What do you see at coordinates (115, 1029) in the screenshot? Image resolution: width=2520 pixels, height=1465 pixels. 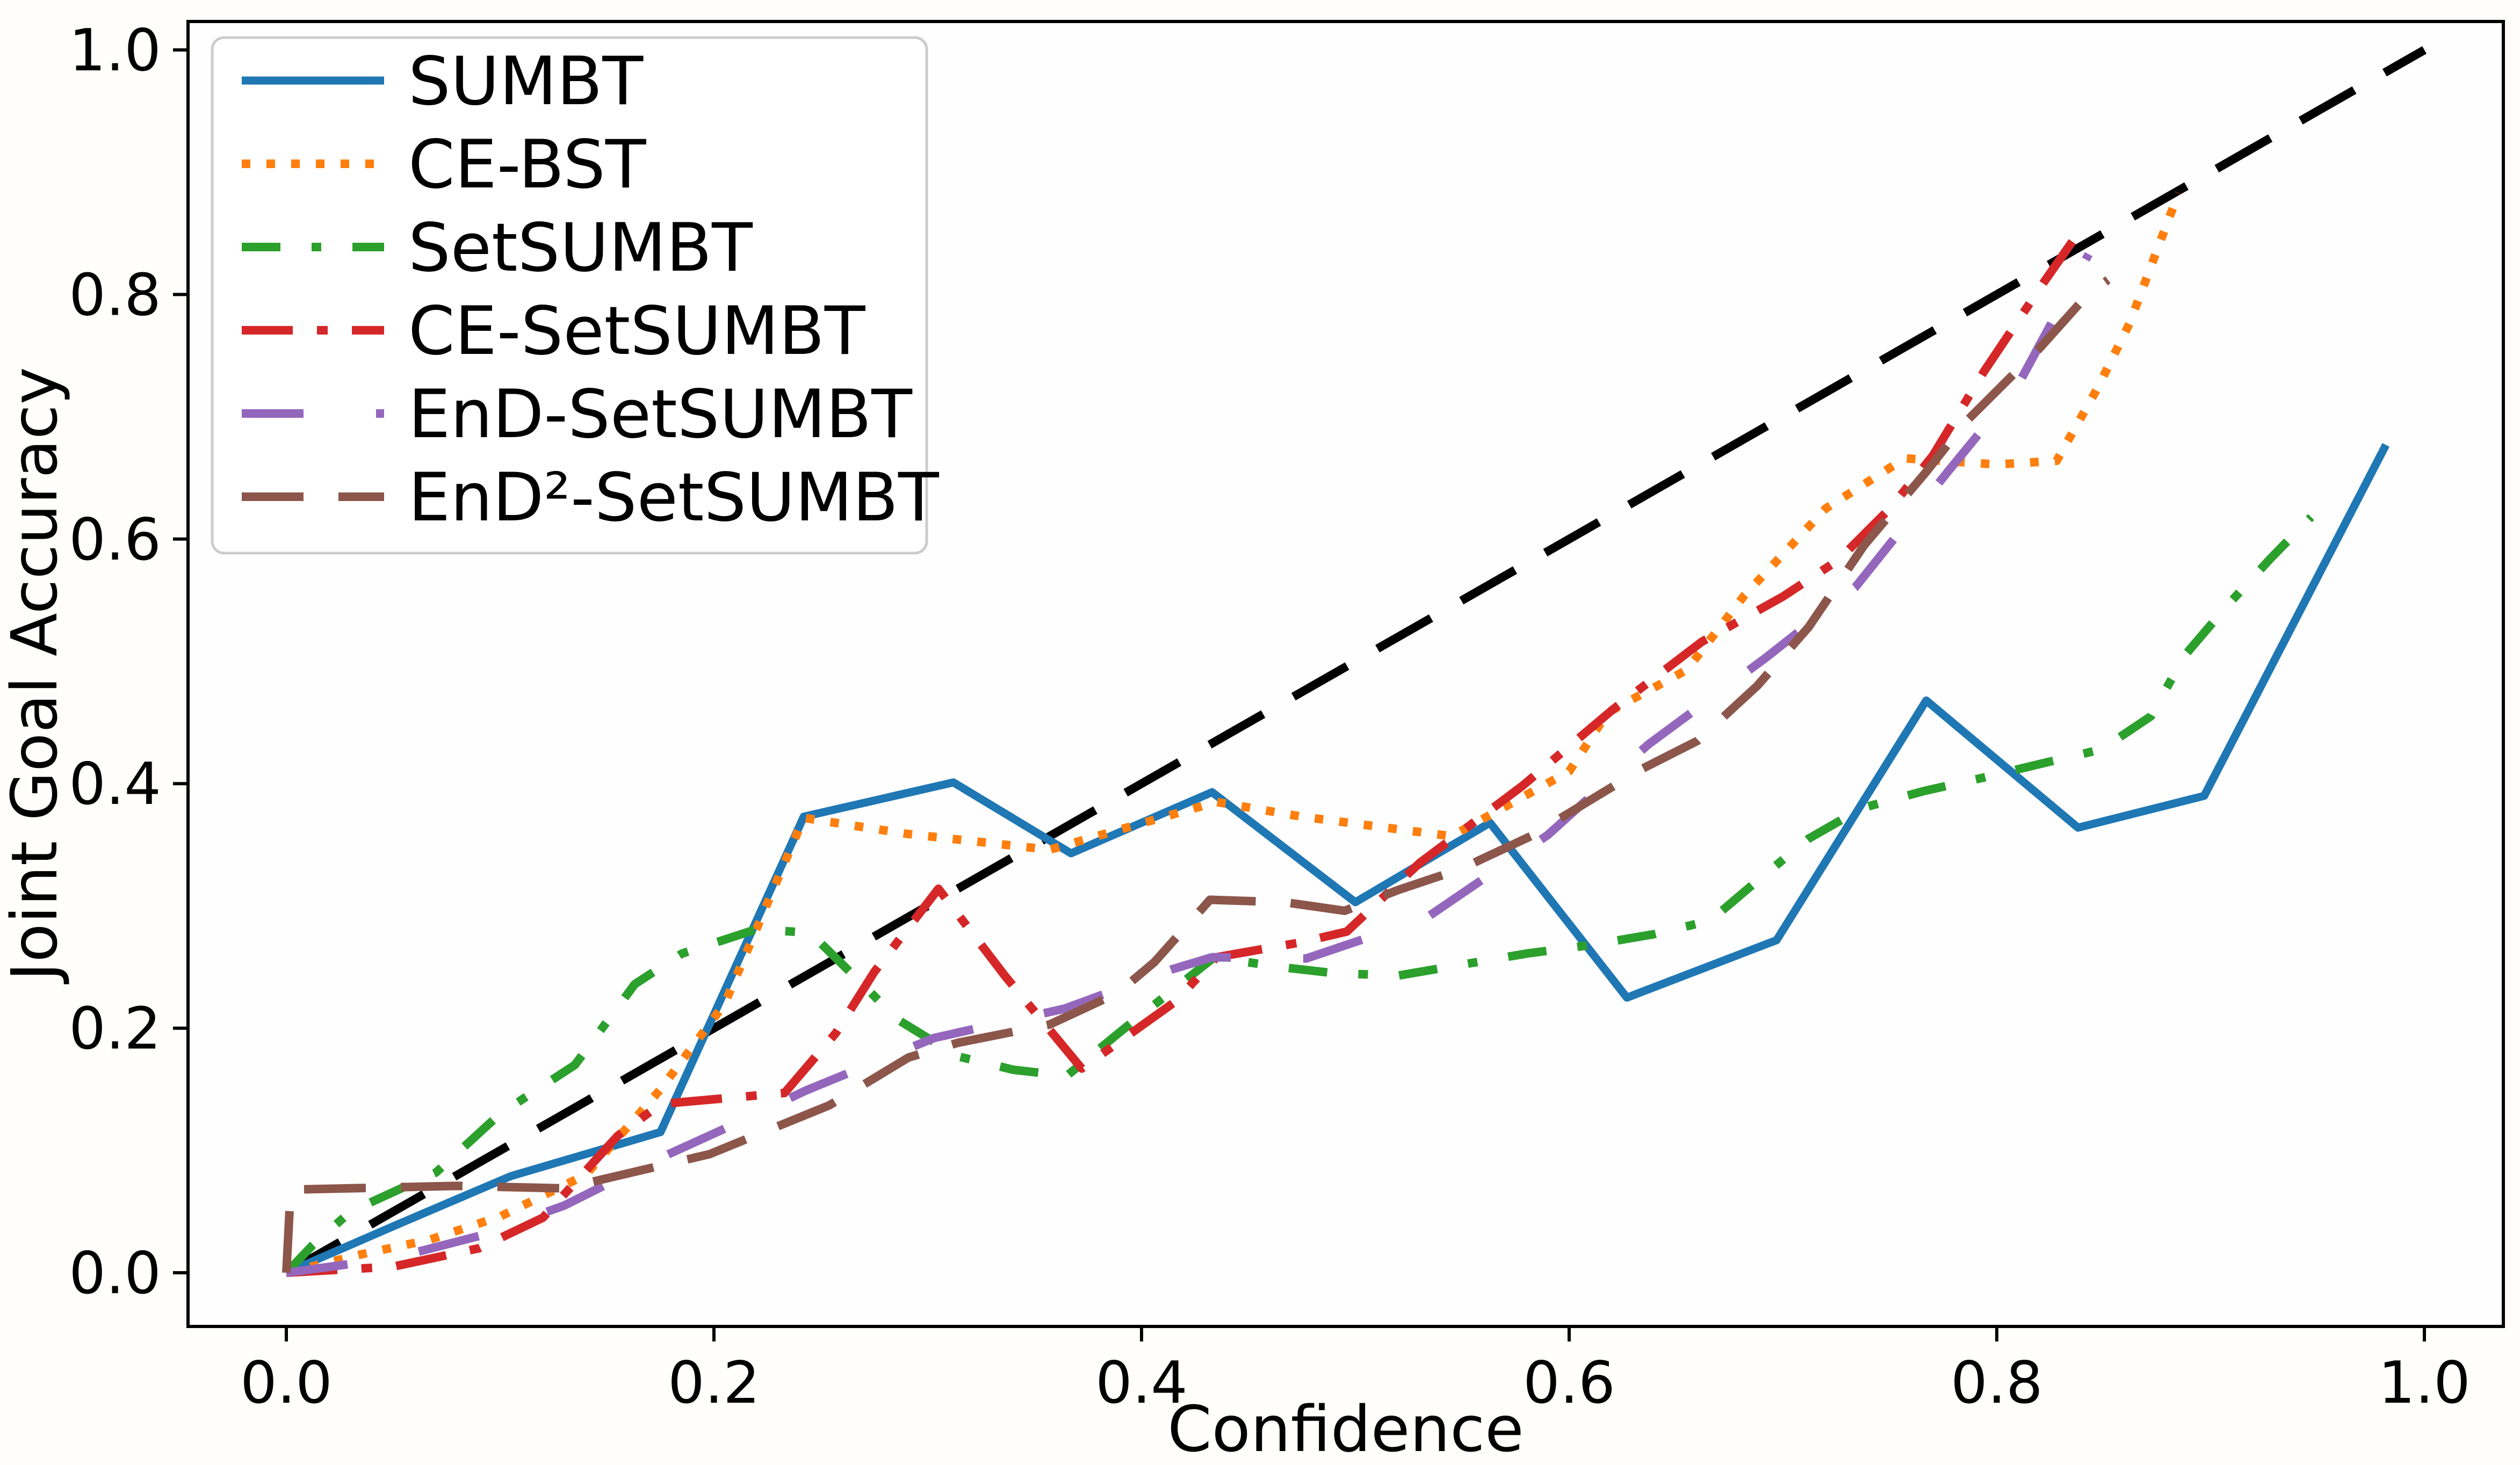 I see `y-tick-label: 0.2` at bounding box center [115, 1029].